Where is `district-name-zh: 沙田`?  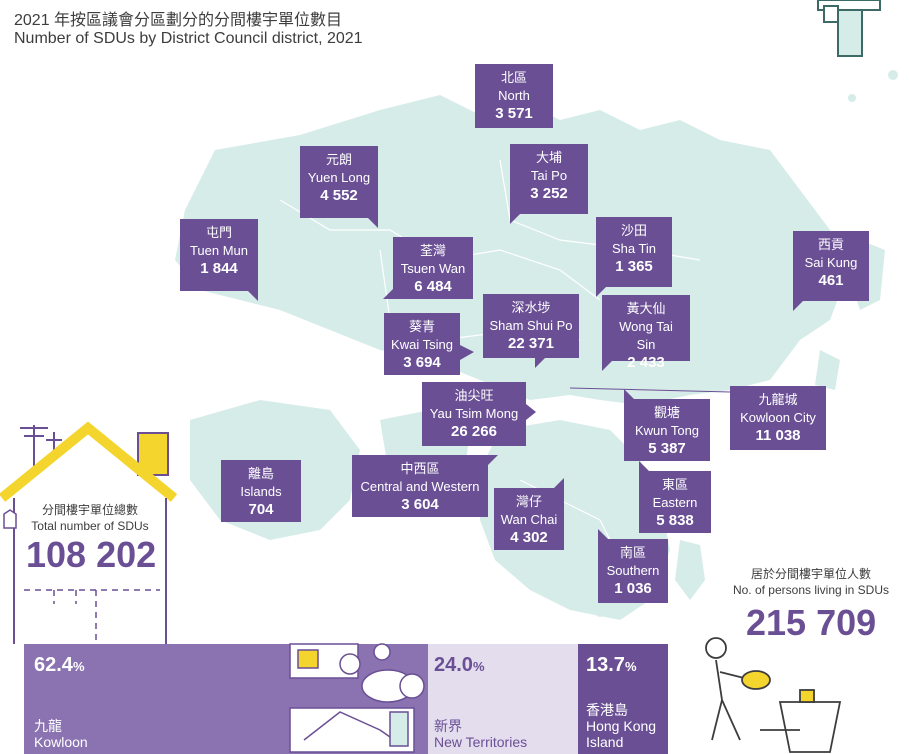
district-name-zh: 沙田 is located at coordinates (633, 230).